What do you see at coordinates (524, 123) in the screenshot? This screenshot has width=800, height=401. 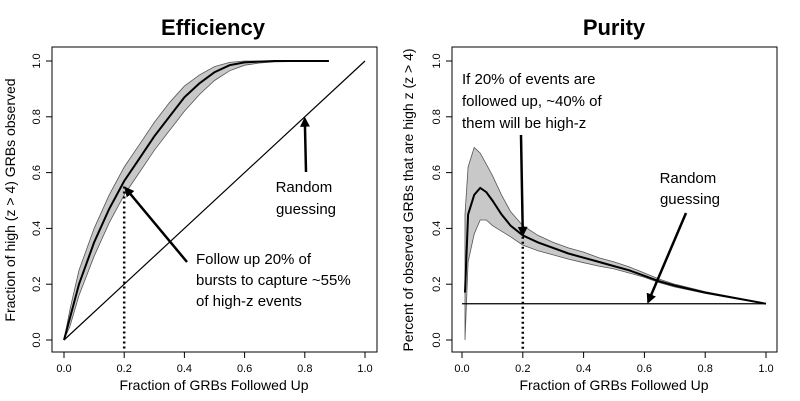 I see `purity-followup-line-3: them will be high-z` at bounding box center [524, 123].